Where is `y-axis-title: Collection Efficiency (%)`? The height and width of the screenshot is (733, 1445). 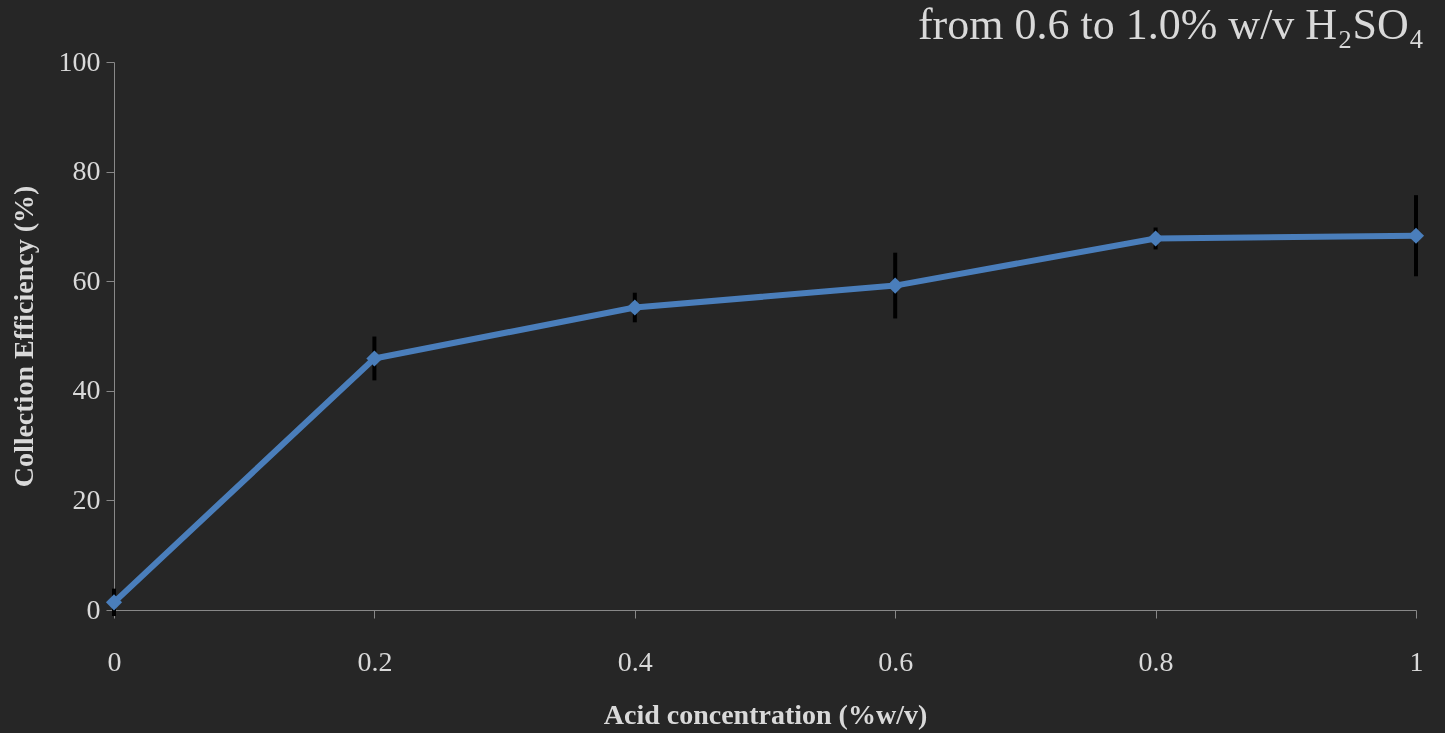 y-axis-title: Collection Efficiency (%) is located at coordinates (23, 336).